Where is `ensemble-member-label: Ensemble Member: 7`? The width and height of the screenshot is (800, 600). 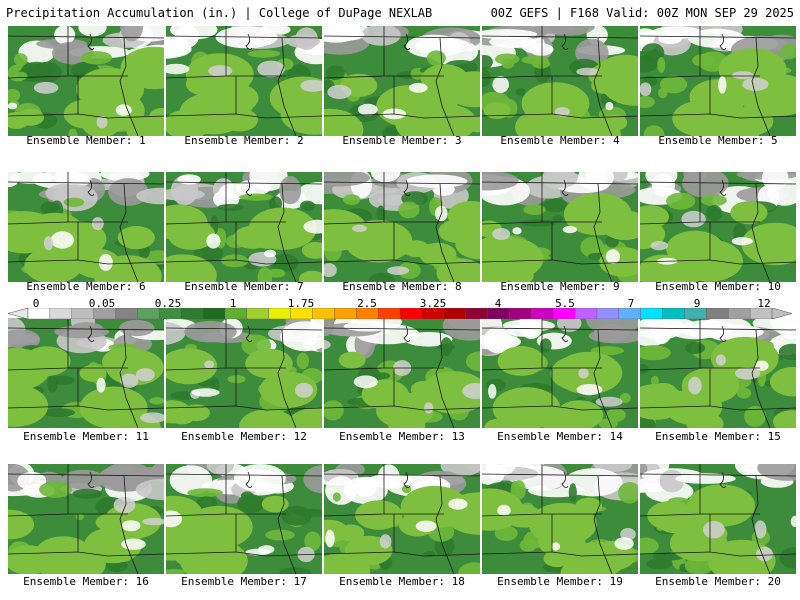 ensemble-member-label: Ensemble Member: 7 is located at coordinates (244, 286).